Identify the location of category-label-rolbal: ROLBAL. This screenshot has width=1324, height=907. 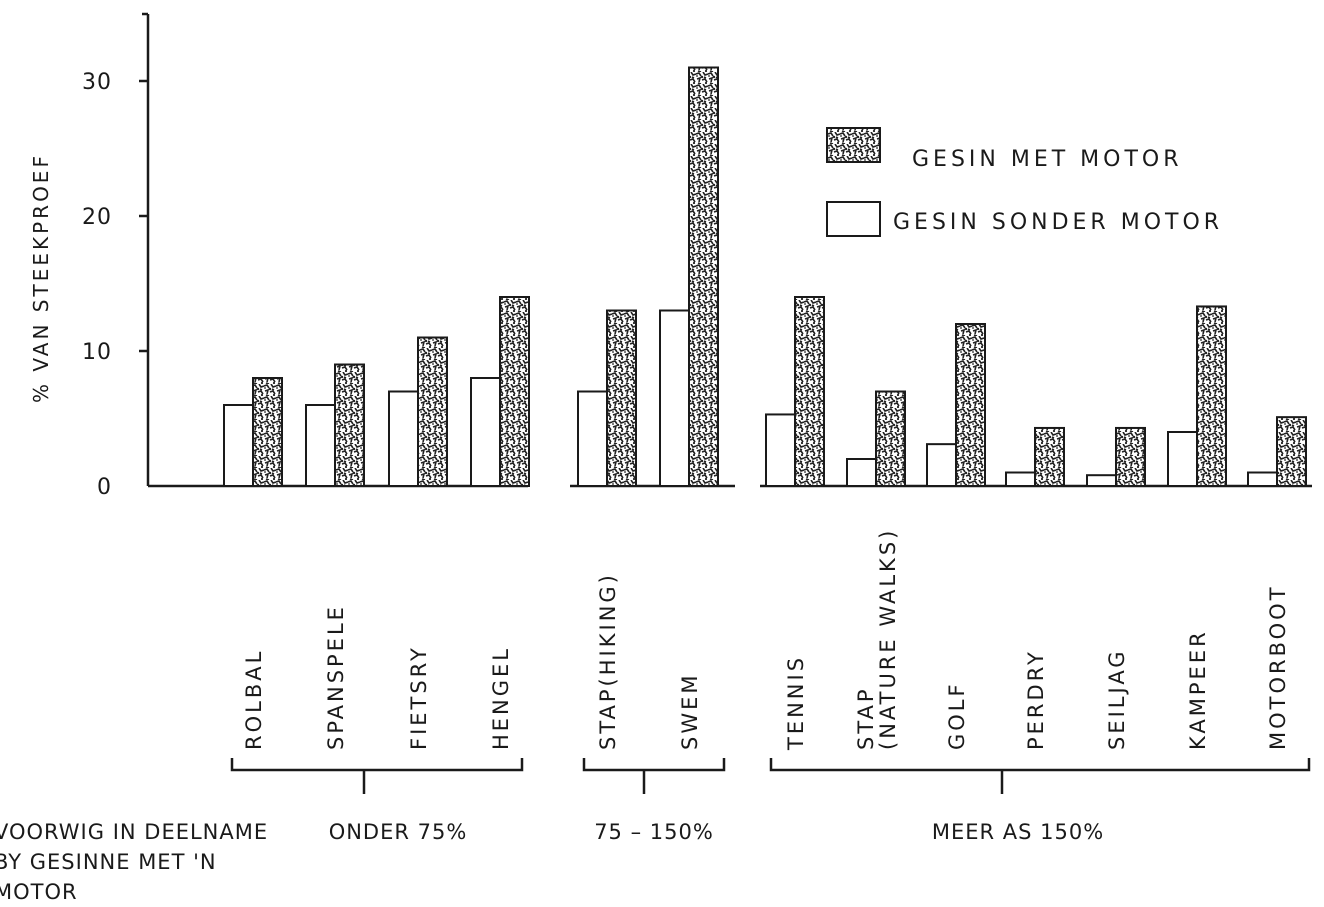
(254, 699).